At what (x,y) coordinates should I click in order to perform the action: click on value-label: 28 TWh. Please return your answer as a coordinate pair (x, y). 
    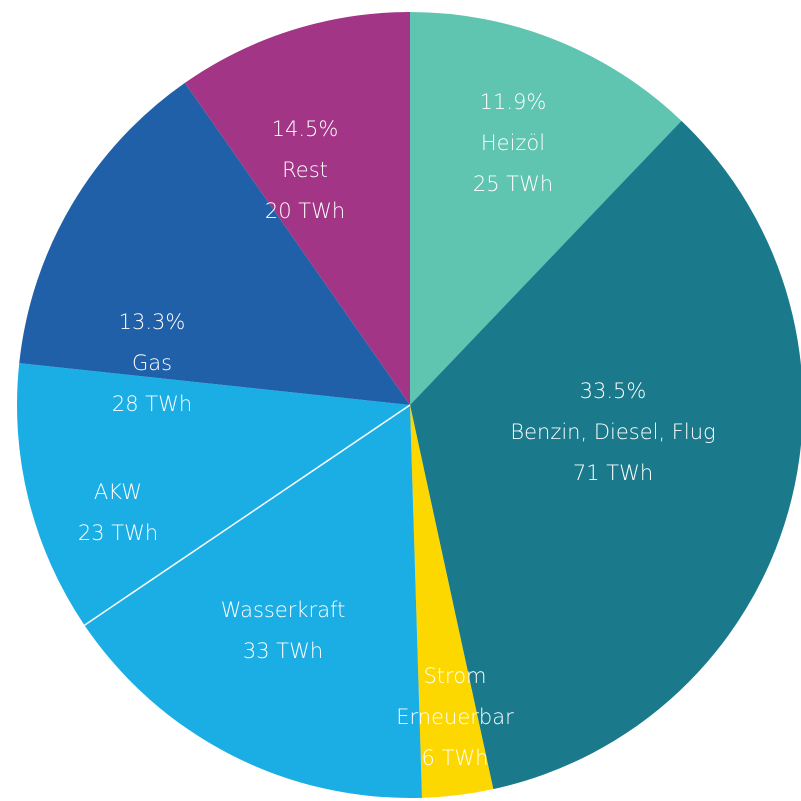
    Looking at the image, I should click on (152, 404).